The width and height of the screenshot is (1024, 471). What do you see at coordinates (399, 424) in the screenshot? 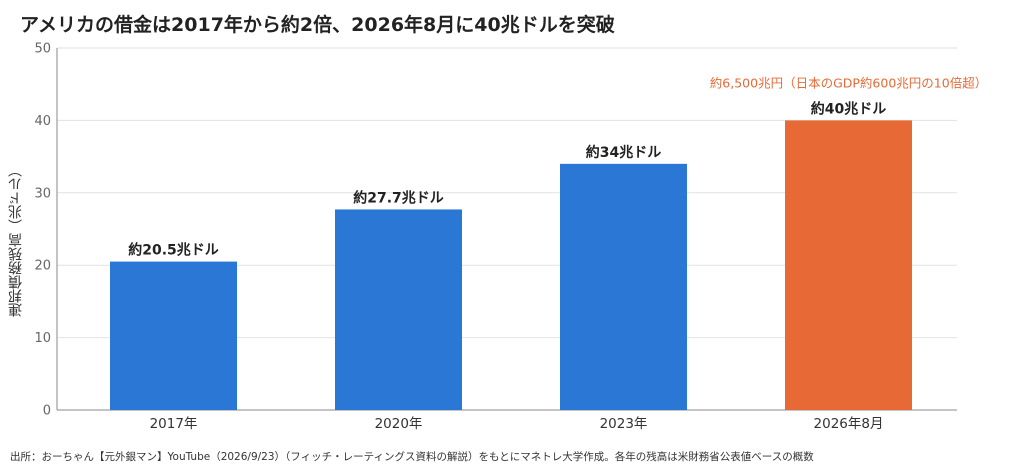
I see `x-tick-label: 2020年` at bounding box center [399, 424].